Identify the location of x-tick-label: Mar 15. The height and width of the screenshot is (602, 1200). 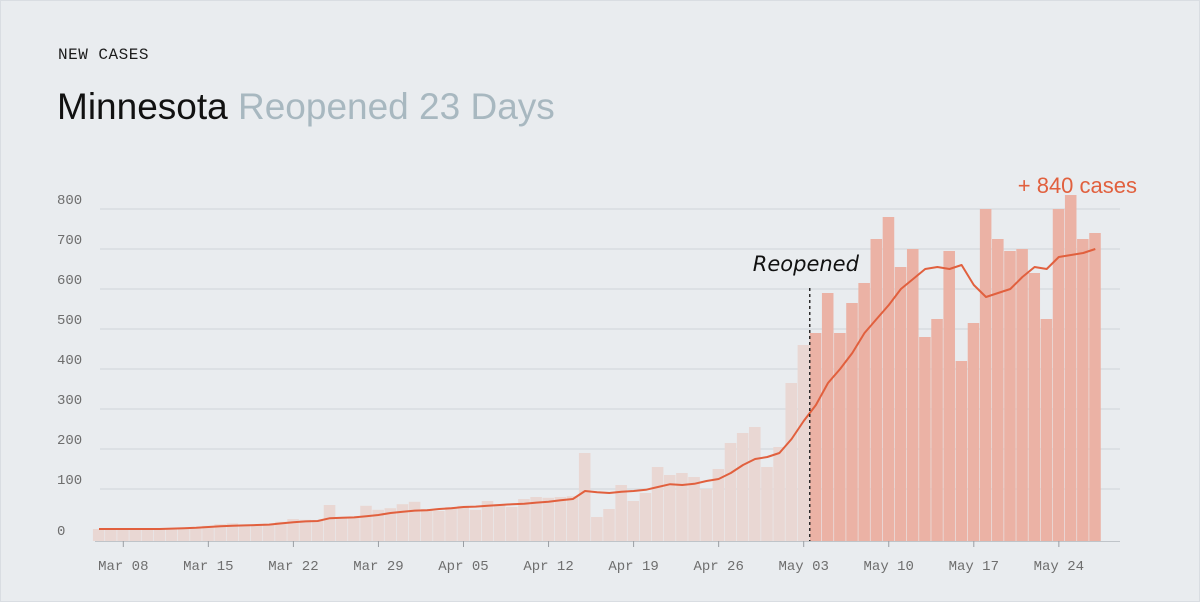
(208, 567).